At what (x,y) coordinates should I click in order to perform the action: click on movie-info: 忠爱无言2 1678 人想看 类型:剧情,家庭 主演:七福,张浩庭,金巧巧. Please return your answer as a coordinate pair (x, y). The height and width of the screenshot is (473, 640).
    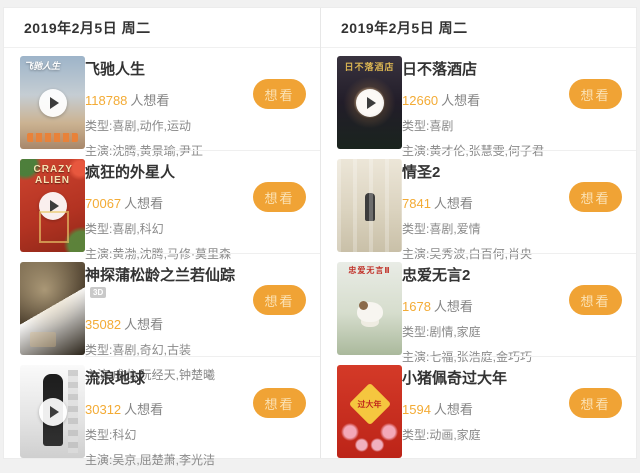
    Looking at the image, I should click on (484, 314).